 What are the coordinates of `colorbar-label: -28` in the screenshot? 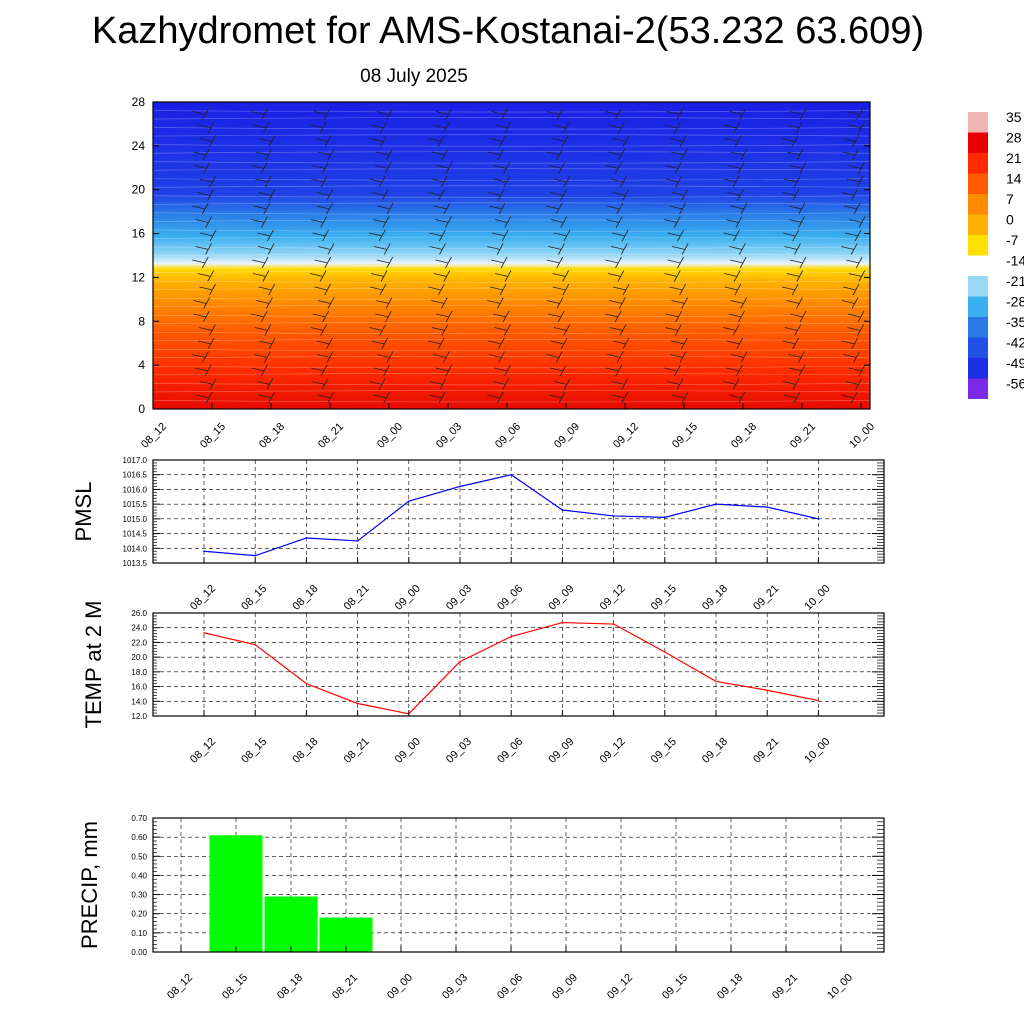 It's located at (1015, 302).